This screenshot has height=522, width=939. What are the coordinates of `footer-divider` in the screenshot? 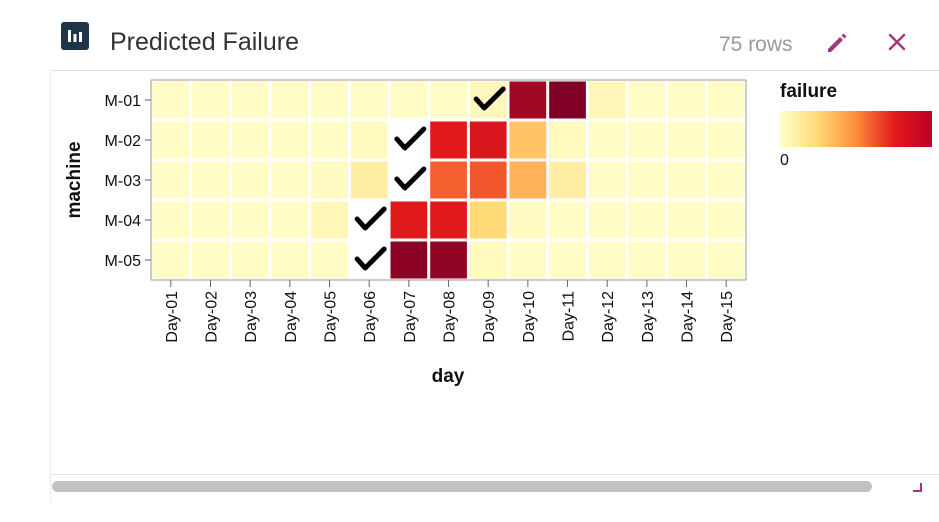 It's located at (494, 474).